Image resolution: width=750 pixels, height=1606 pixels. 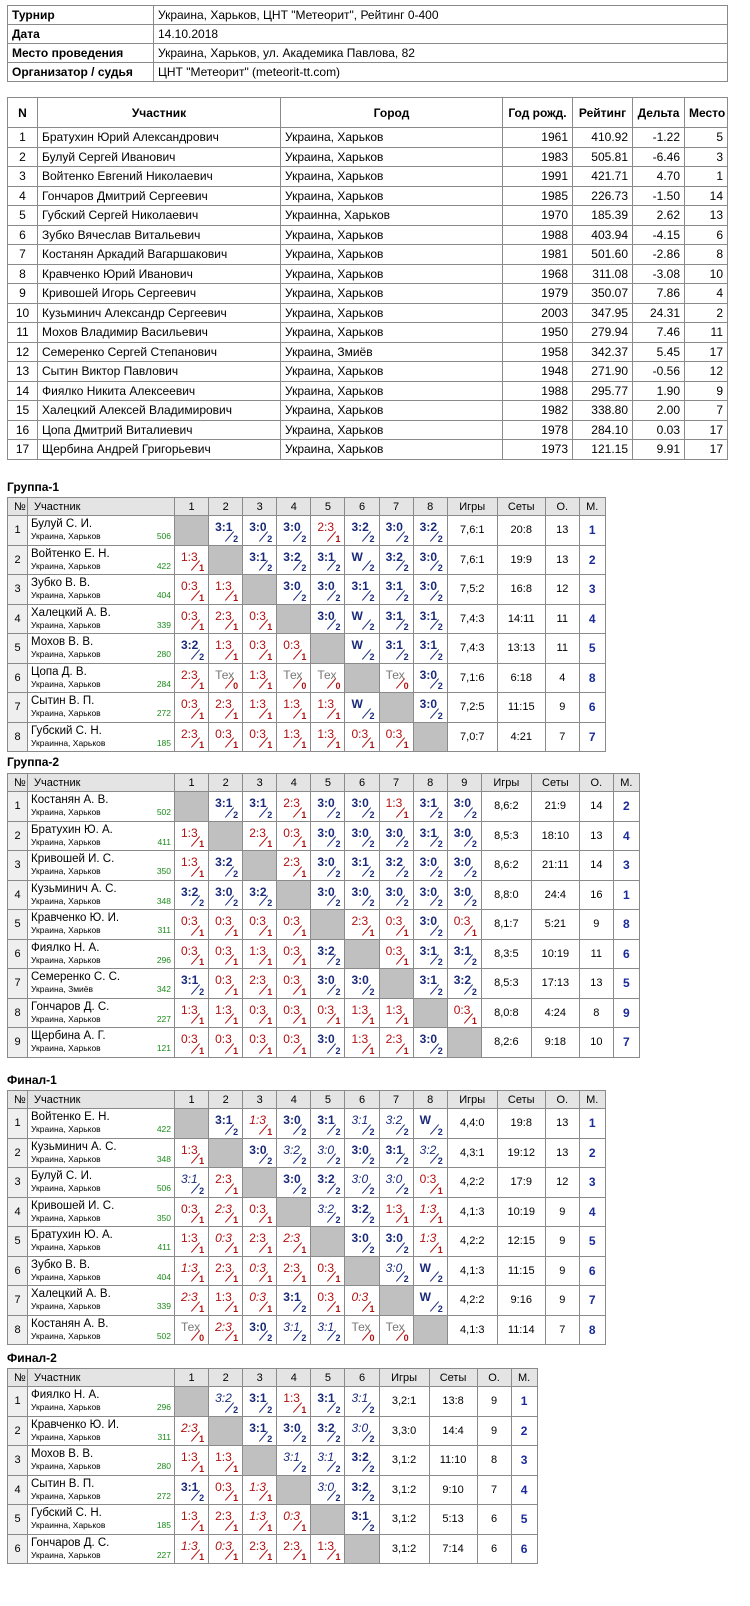 What do you see at coordinates (537, 273) in the screenshot?
I see `participant-cell: 1968` at bounding box center [537, 273].